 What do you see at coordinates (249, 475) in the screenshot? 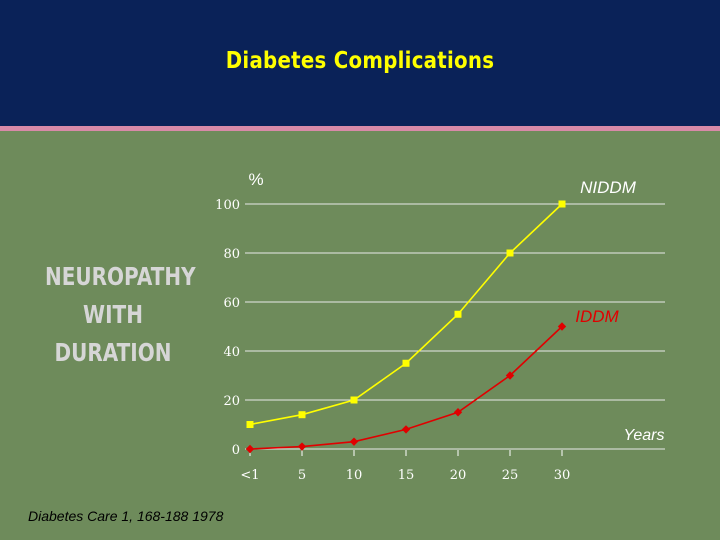
I see `x-tick-label-0: <1` at bounding box center [249, 475].